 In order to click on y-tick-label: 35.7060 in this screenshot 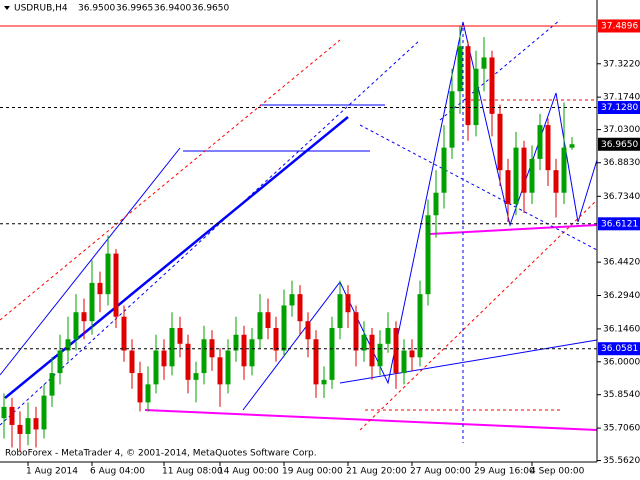, I will do `click(621, 429)`.